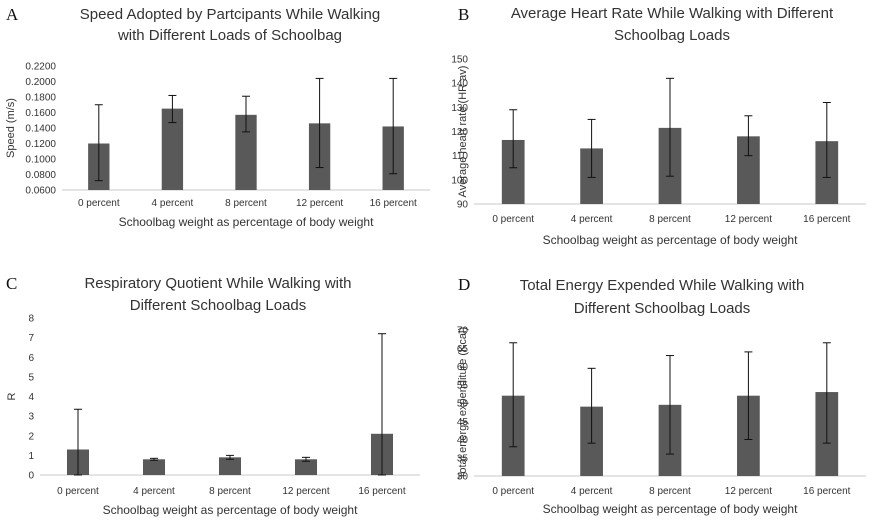 The width and height of the screenshot is (883, 530). Describe the element at coordinates (463, 367) in the screenshot. I see `y-tick-label: 60` at that location.